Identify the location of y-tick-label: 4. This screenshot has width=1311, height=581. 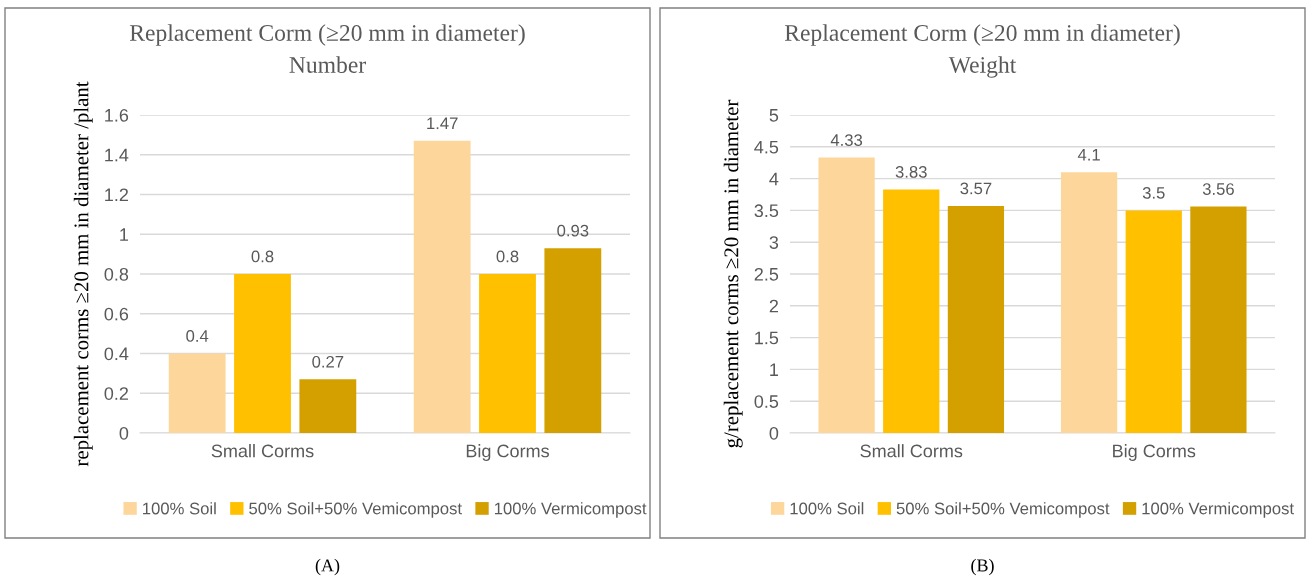
(774, 179).